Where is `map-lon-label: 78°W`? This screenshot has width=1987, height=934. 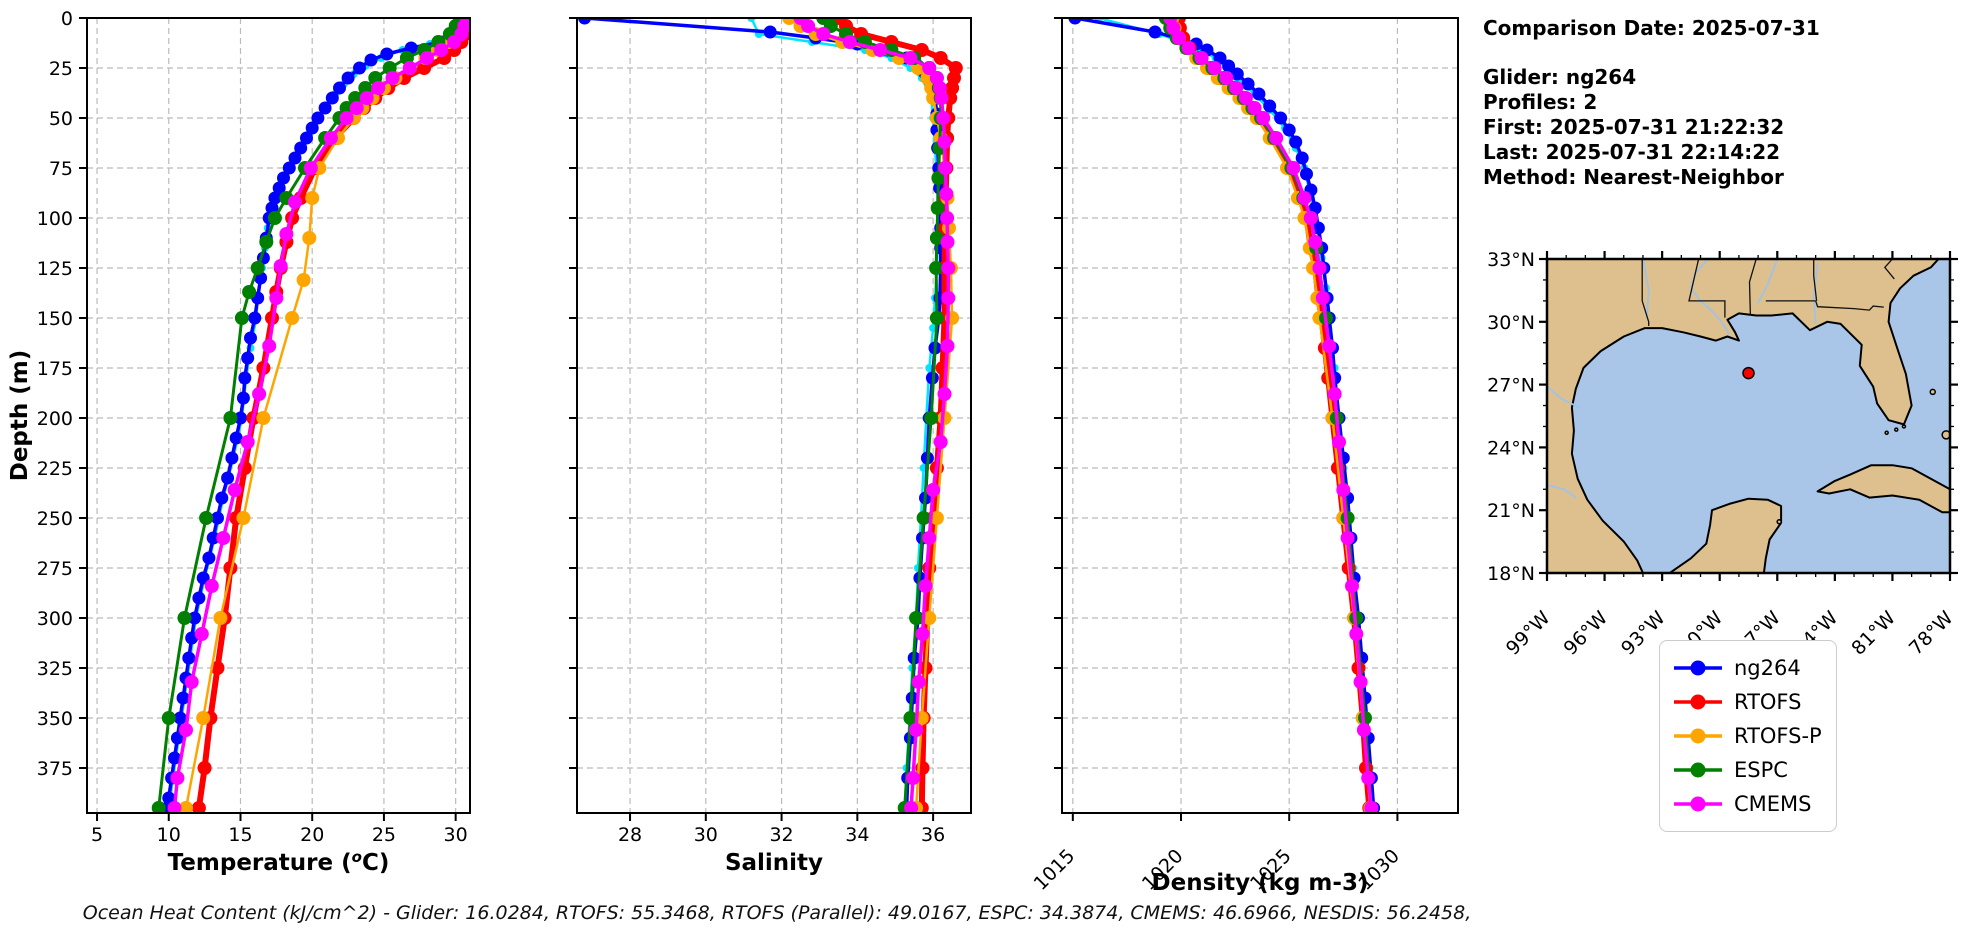
map-lon-label: 78°W is located at coordinates (1931, 633).